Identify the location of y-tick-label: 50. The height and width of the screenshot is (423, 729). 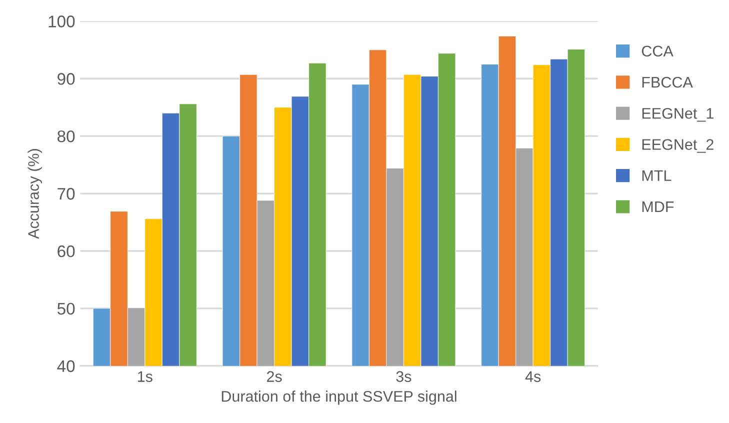
(66, 308).